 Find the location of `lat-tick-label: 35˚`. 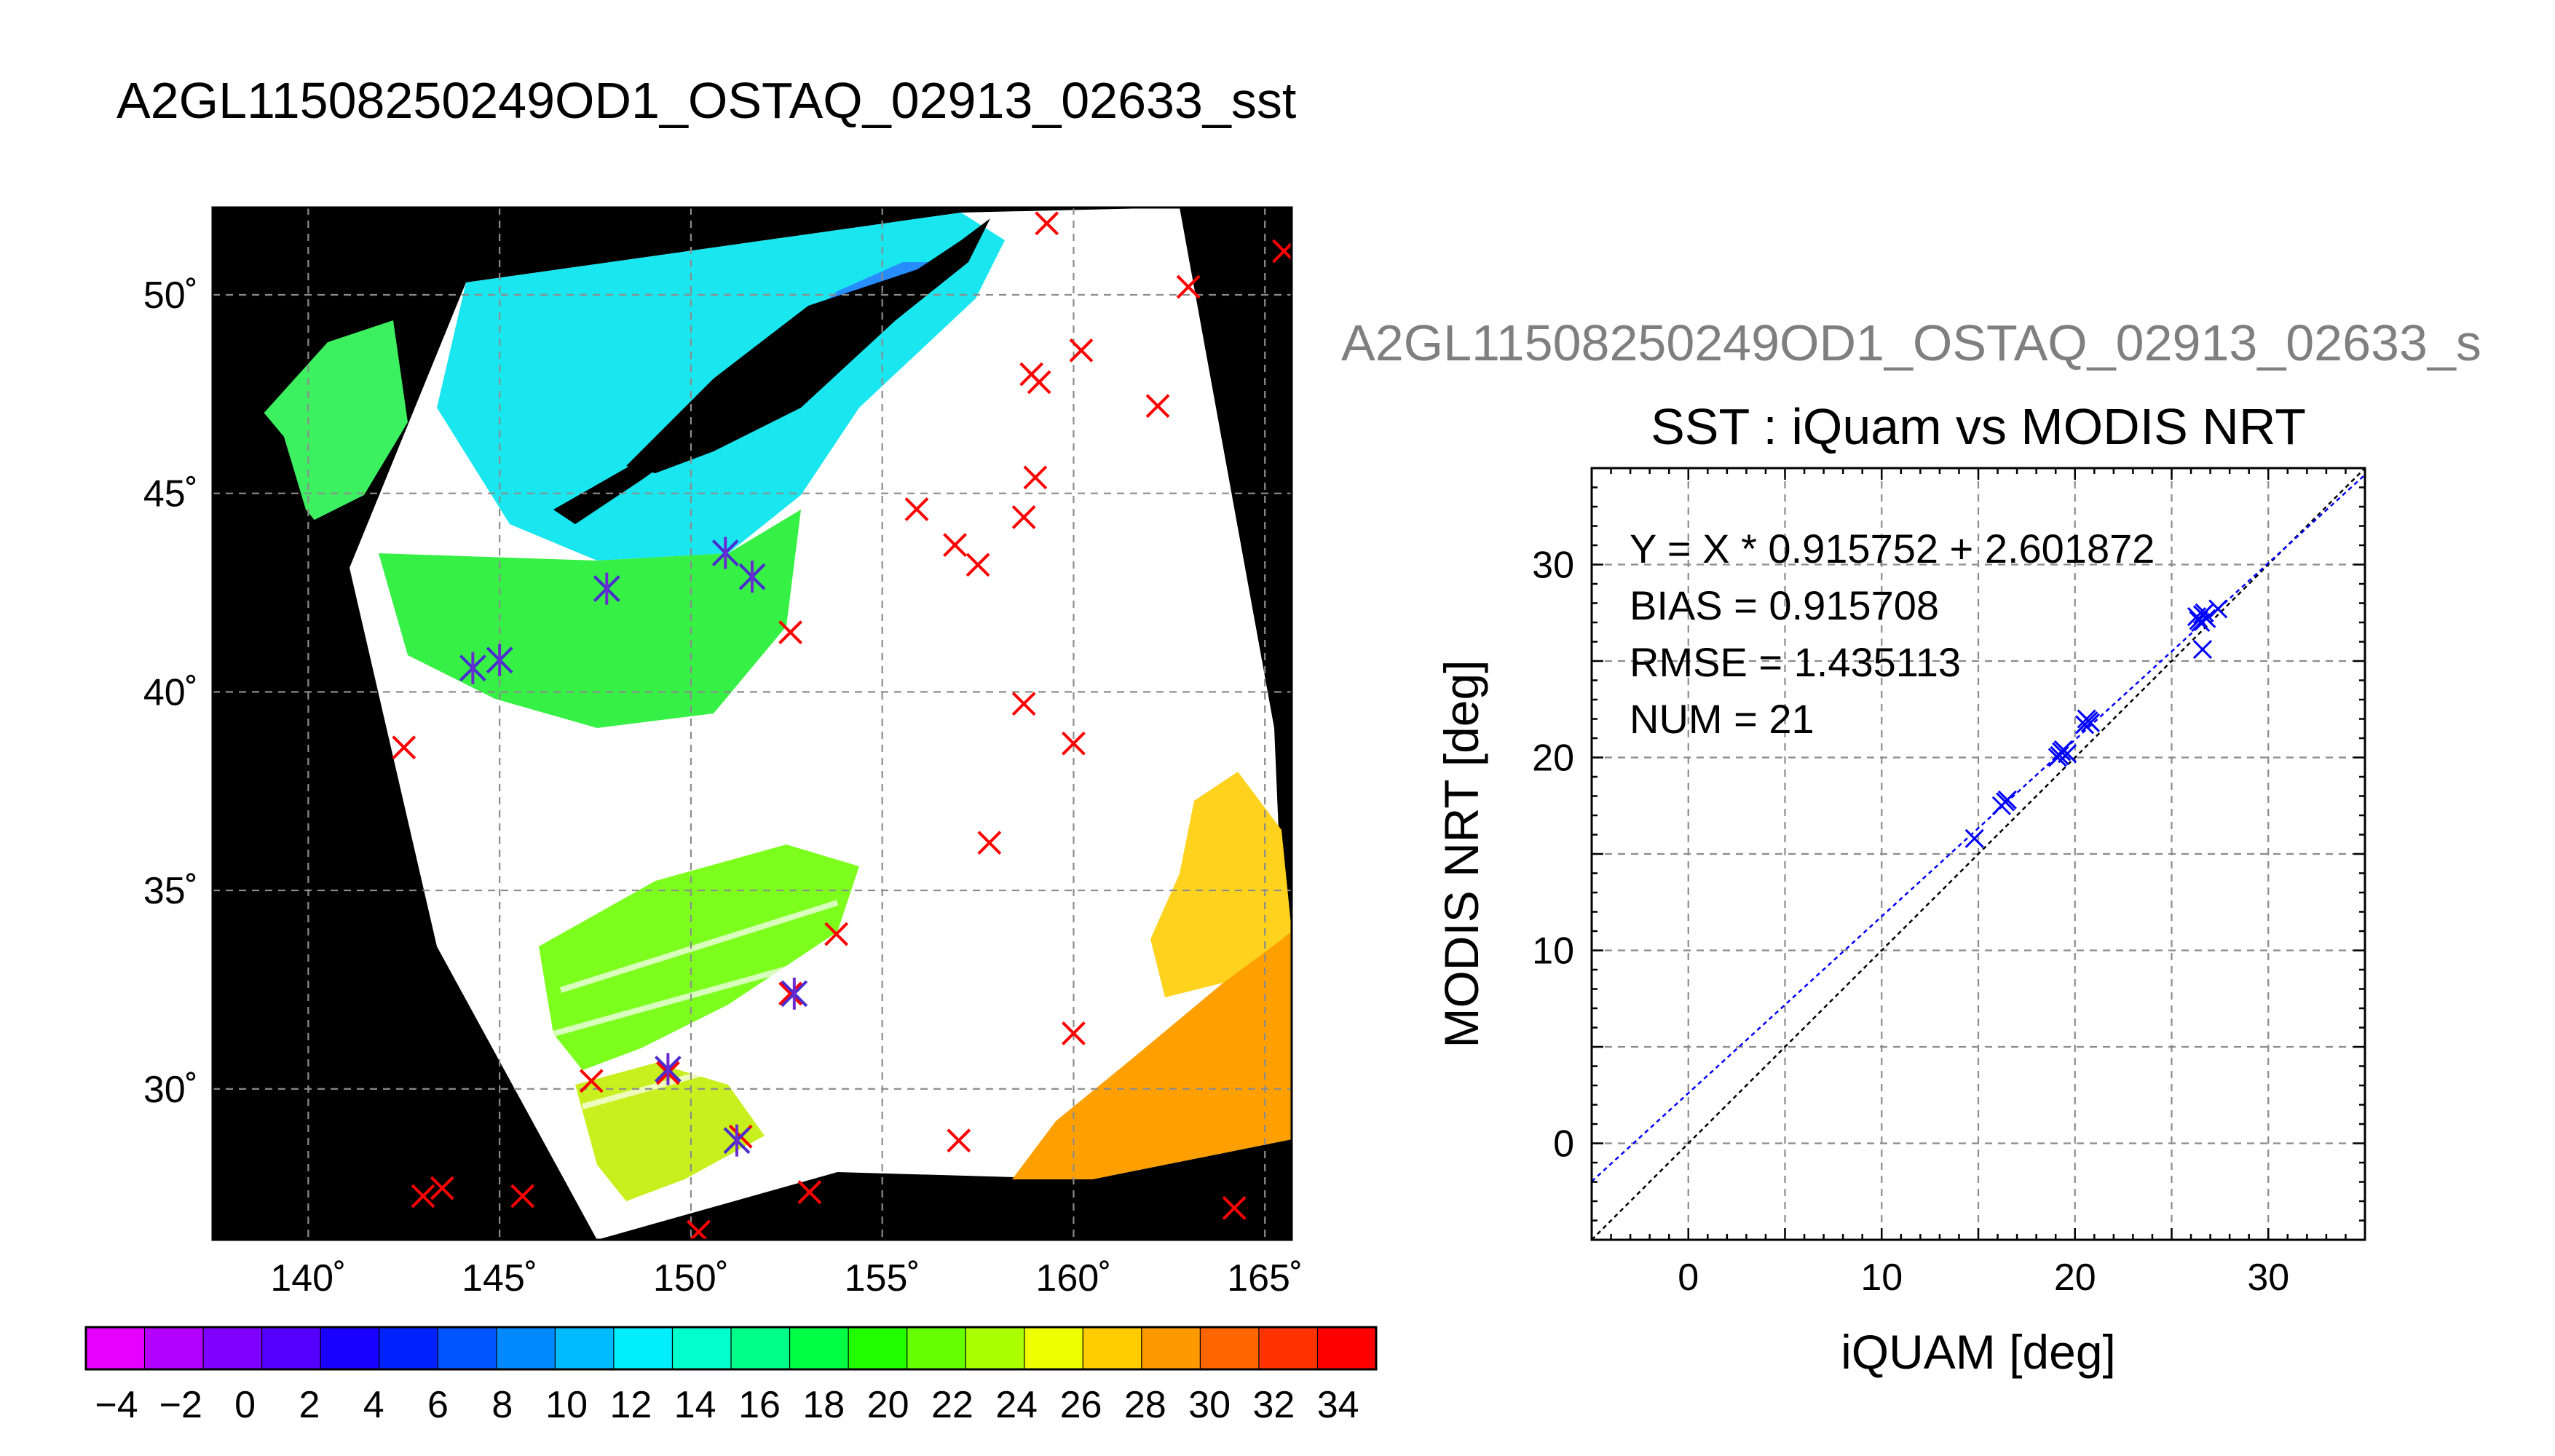

lat-tick-label: 35˚ is located at coordinates (170, 891).